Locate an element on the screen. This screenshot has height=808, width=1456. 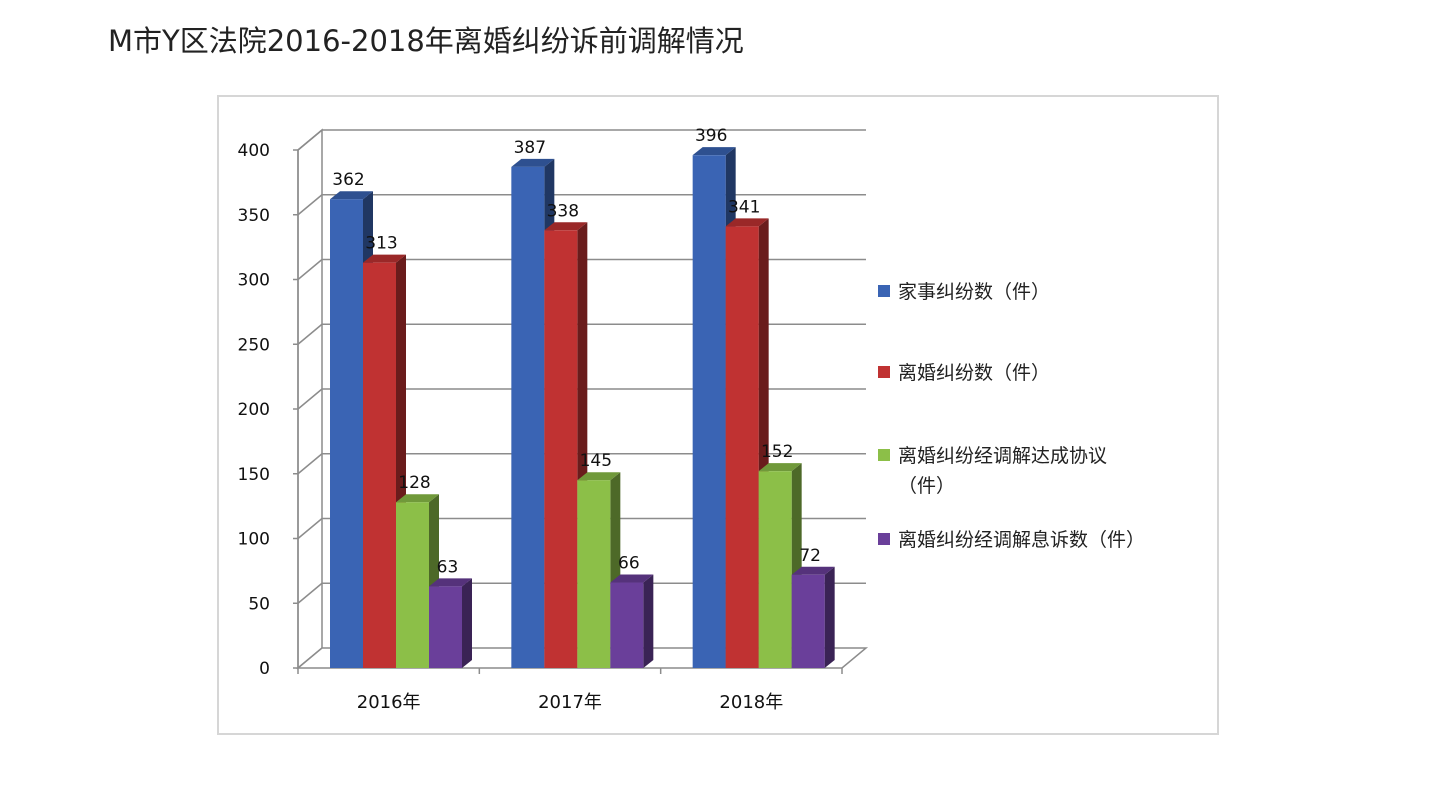
y-tick-label: 200 is located at coordinates (254, 410).